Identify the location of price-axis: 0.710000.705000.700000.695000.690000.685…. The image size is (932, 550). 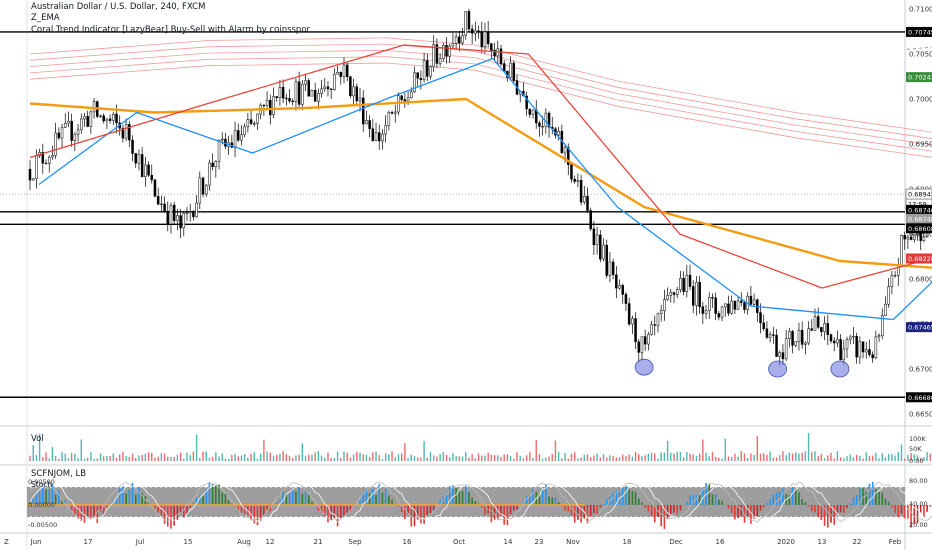
(918, 268).